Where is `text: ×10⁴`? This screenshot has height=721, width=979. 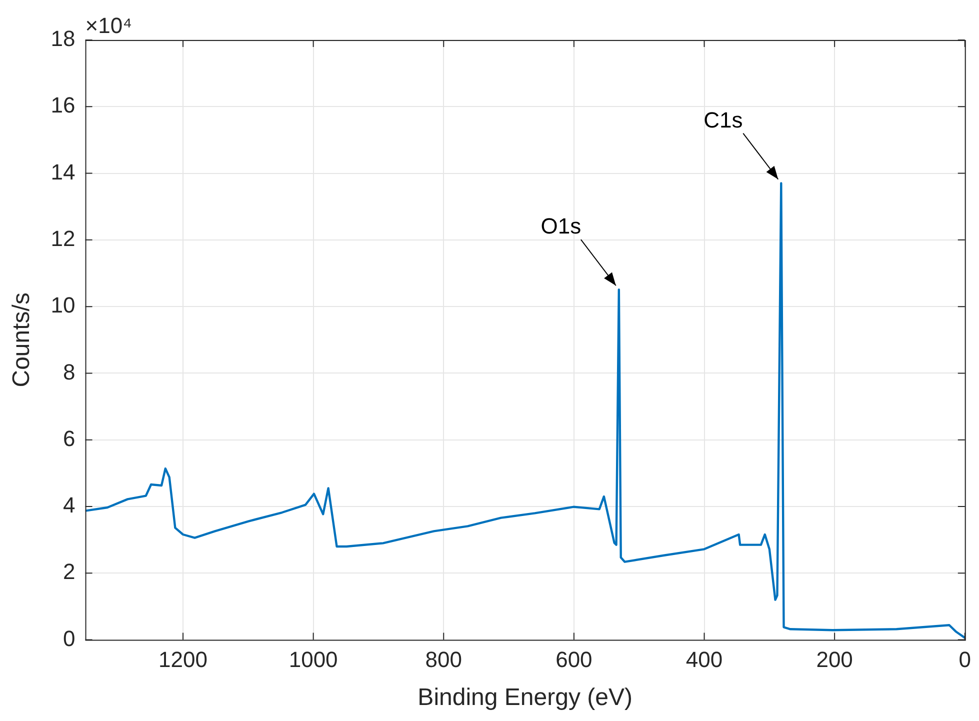
text: ×10⁴ is located at coordinates (108, 25).